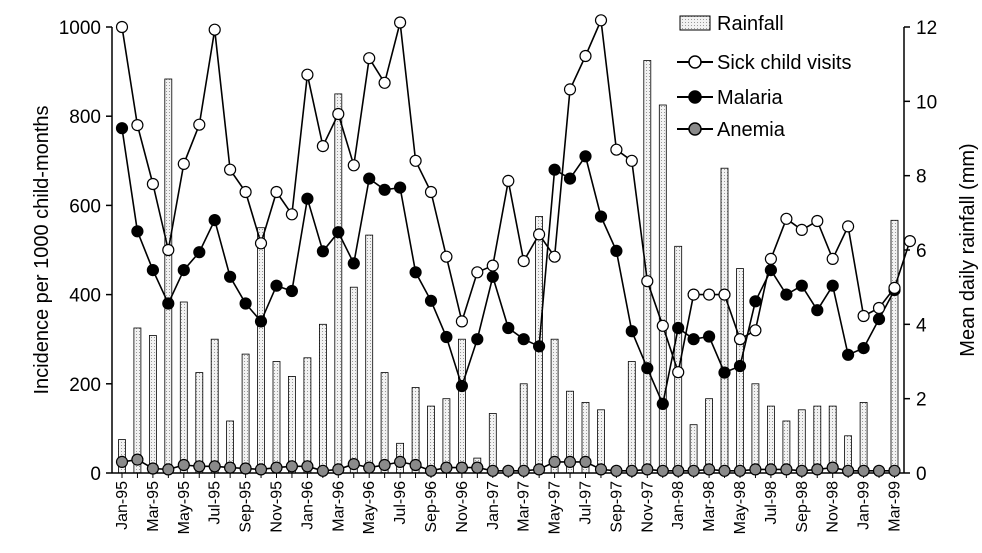  Describe the element at coordinates (740, 507) in the screenshot. I see `x-tick-label: May-98` at that location.